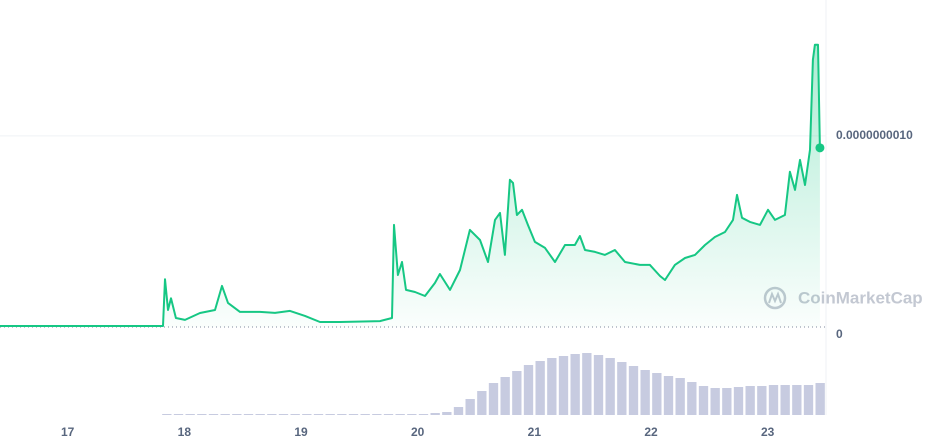 The width and height of the screenshot is (931, 445). I want to click on x-tick-label: 18, so click(185, 432).